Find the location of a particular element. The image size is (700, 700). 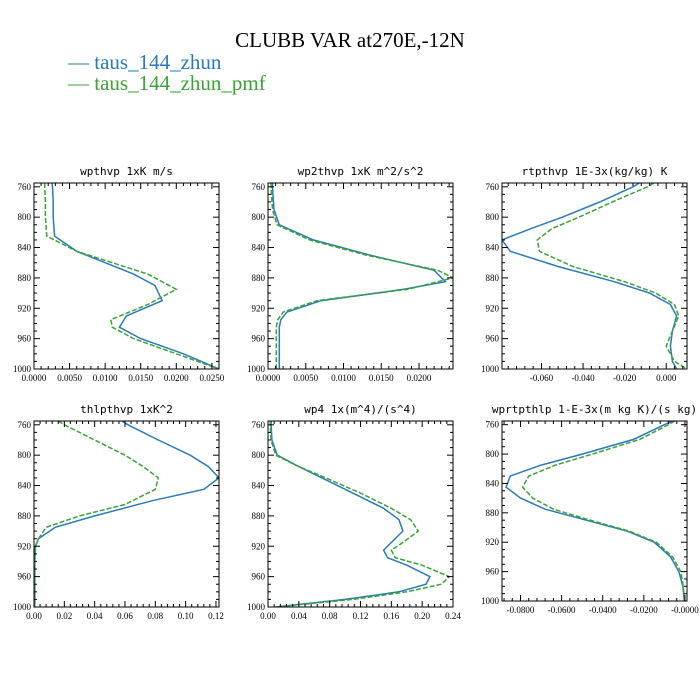

x-tick-label: -0.0800 is located at coordinates (521, 610).